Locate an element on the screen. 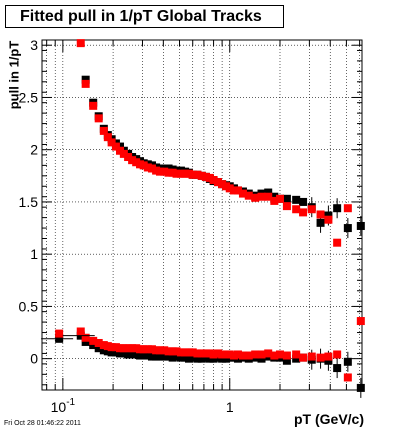  x-axis-label: pT (GeV/c) is located at coordinates (328, 419).